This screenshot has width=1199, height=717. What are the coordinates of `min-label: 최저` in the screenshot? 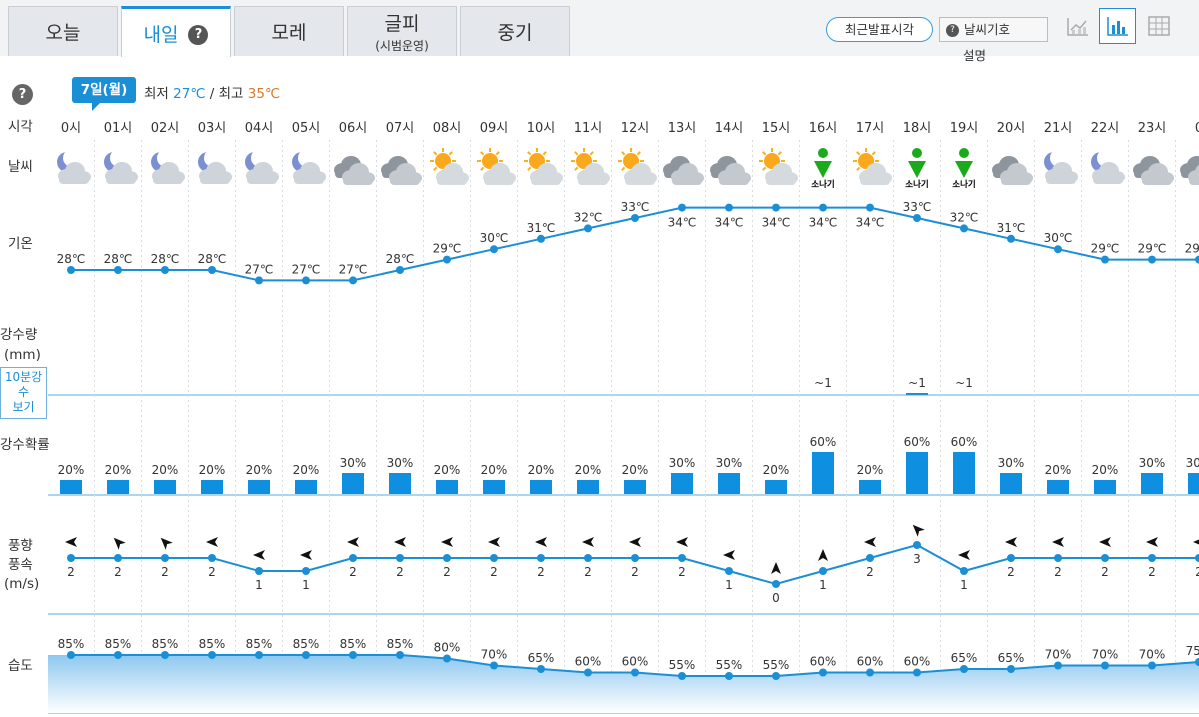 It's located at (156, 94).